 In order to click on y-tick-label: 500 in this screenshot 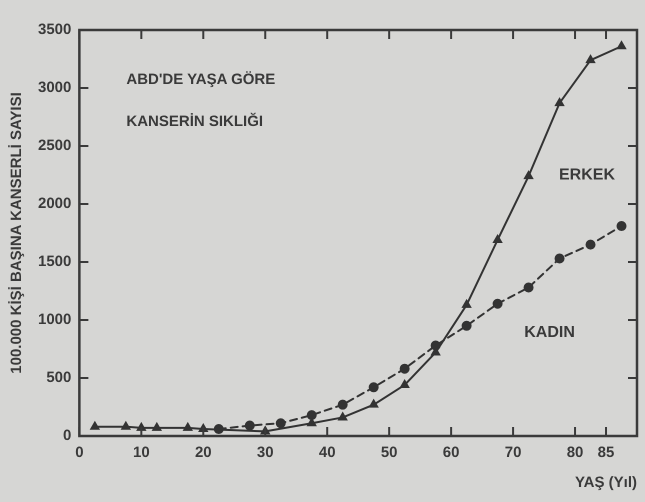, I will do `click(59, 377)`.